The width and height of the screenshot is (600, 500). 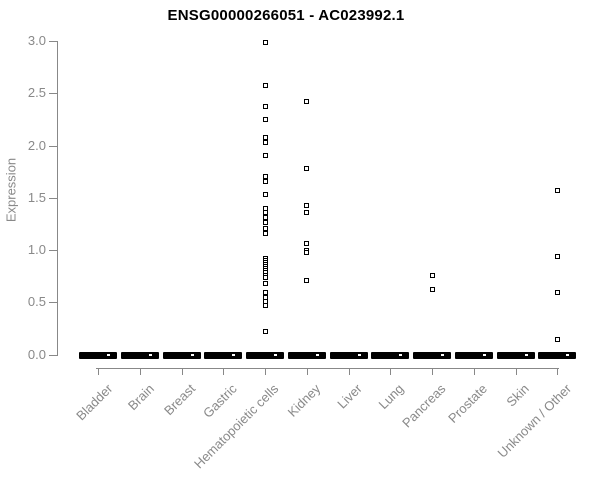 I want to click on x-category-label: Kidney, so click(x=304, y=400).